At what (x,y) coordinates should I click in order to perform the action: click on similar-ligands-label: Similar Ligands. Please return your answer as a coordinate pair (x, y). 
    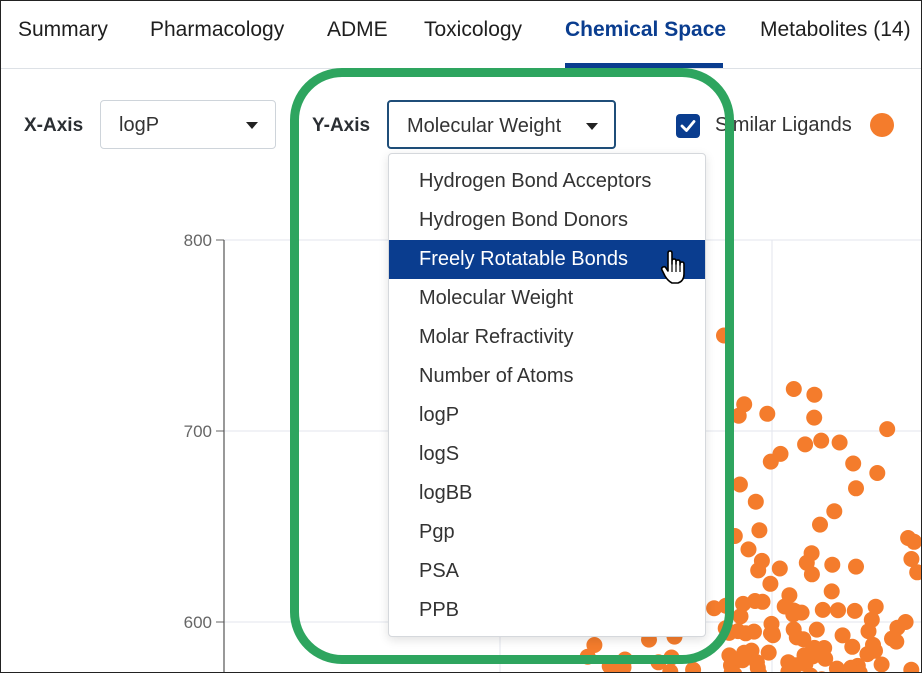
    Looking at the image, I should click on (783, 125).